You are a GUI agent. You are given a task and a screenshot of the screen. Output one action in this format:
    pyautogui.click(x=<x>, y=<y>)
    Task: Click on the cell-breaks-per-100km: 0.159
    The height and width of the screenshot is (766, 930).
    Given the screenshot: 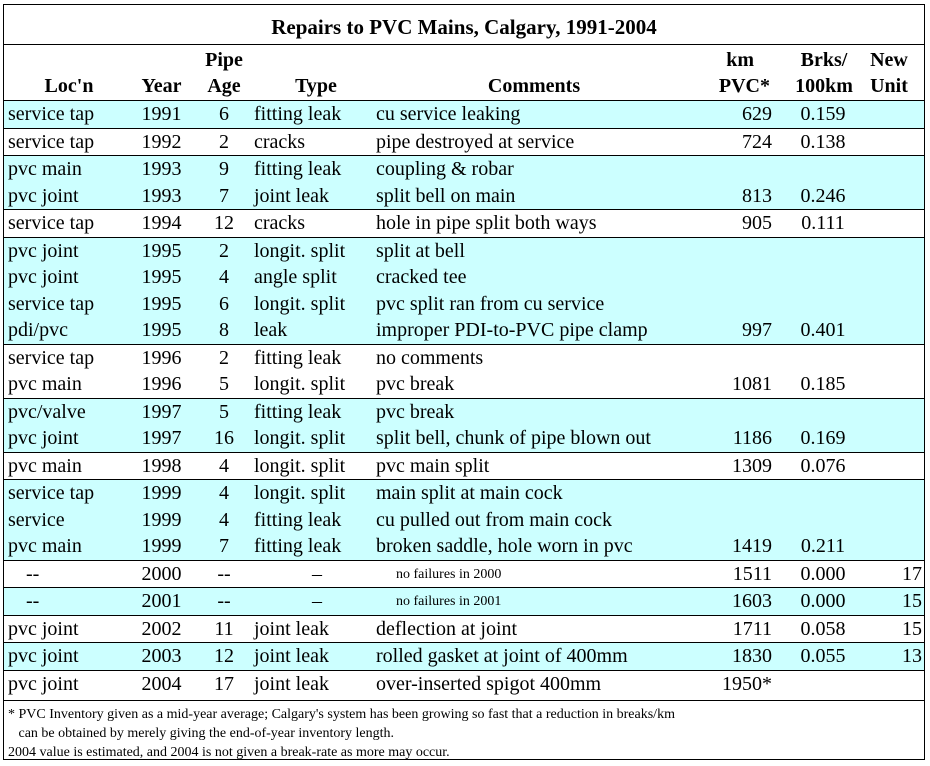 What is the action you would take?
    pyautogui.click(x=823, y=114)
    